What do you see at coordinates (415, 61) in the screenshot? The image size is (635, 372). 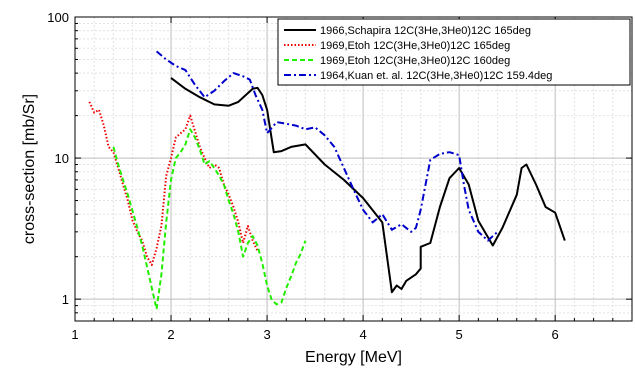 I see `legend-label-3: 1969,Etoh 12C(3He,3He0)12C 160deg` at bounding box center [415, 61].